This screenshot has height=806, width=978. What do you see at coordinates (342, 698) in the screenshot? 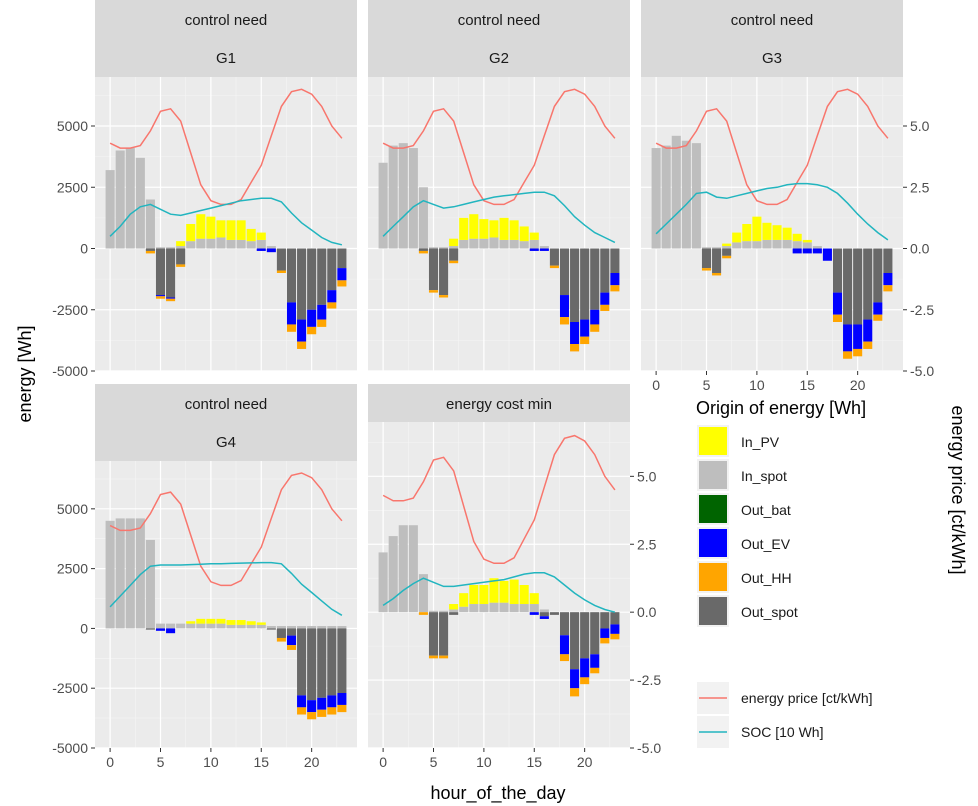
I see `bar-out-ev-h23` at bounding box center [342, 698].